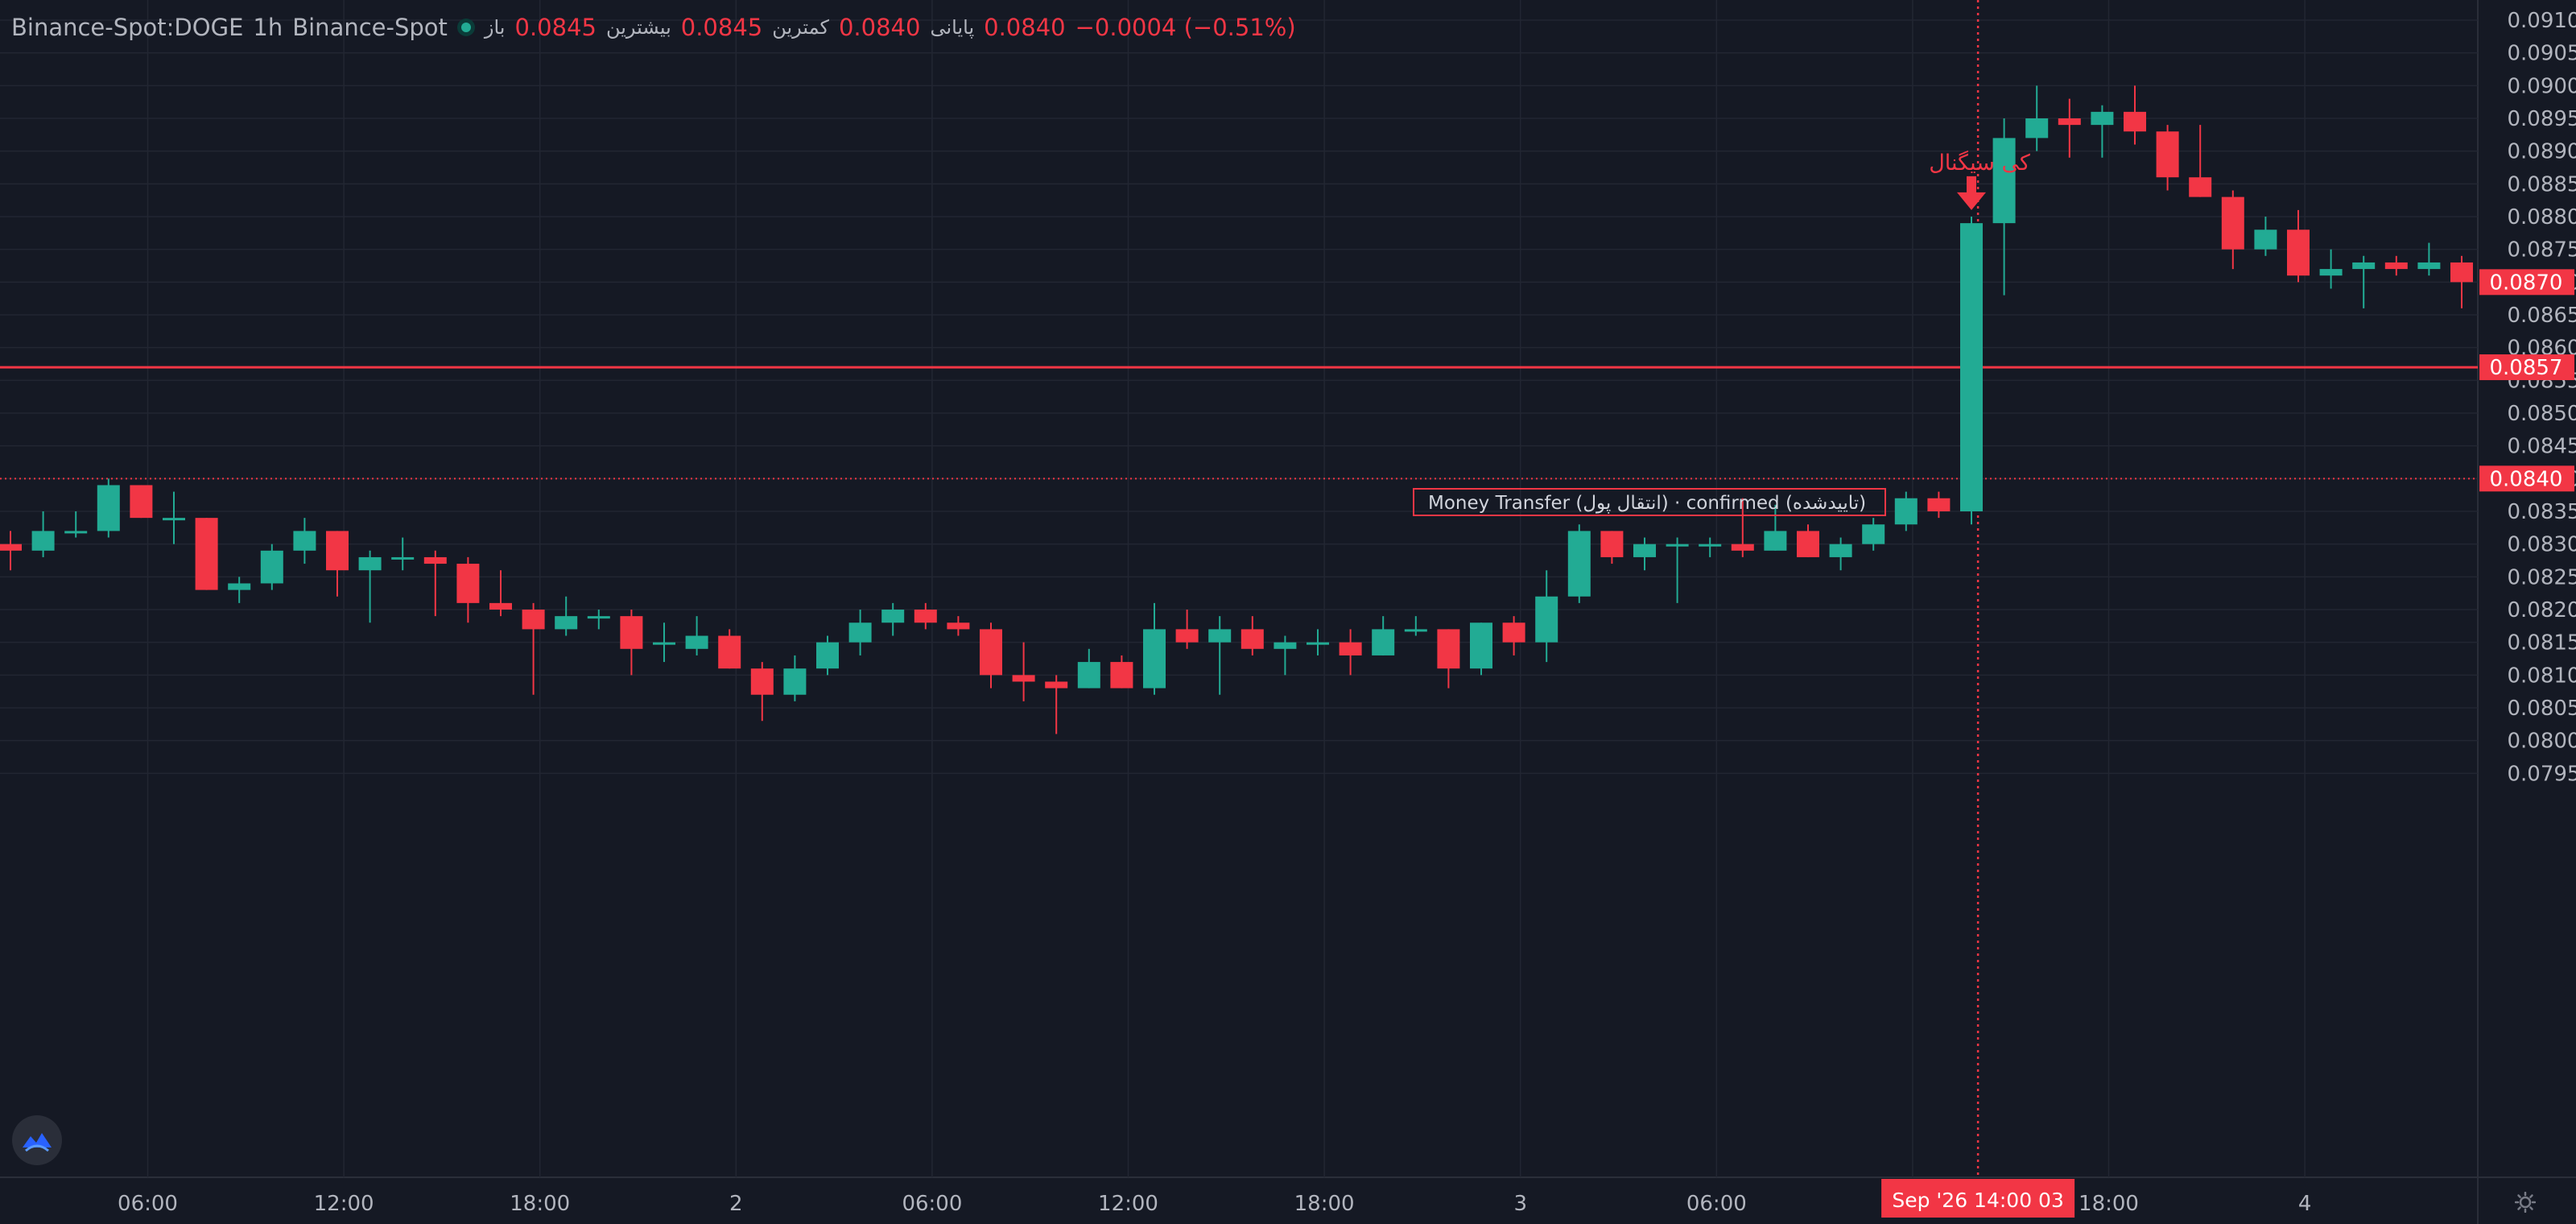 Image resolution: width=2576 pixels, height=1224 pixels. I want to click on signal-arrow-icon, so click(1971, 201).